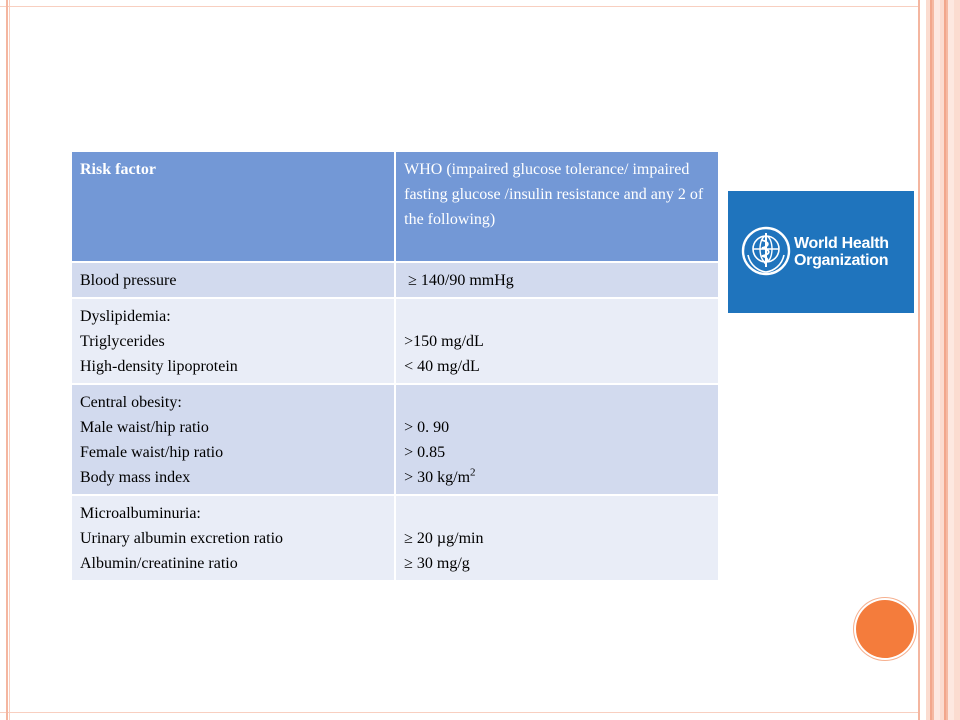  What do you see at coordinates (444, 341) in the screenshot?
I see `triglycerides-value: >150 mg/dL` at bounding box center [444, 341].